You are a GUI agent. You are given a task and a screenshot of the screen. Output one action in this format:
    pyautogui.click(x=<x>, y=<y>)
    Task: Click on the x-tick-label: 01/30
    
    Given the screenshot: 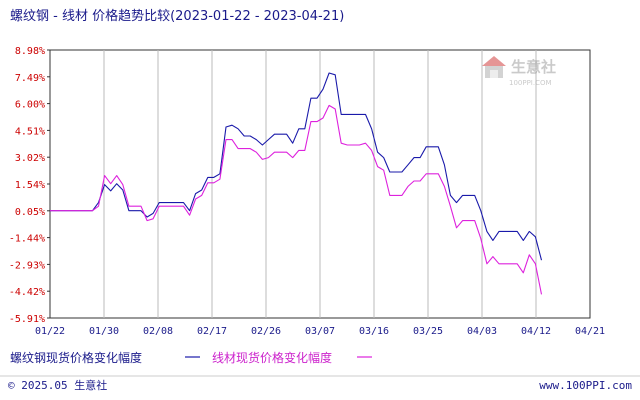 What is the action you would take?
    pyautogui.click(x=104, y=331)
    